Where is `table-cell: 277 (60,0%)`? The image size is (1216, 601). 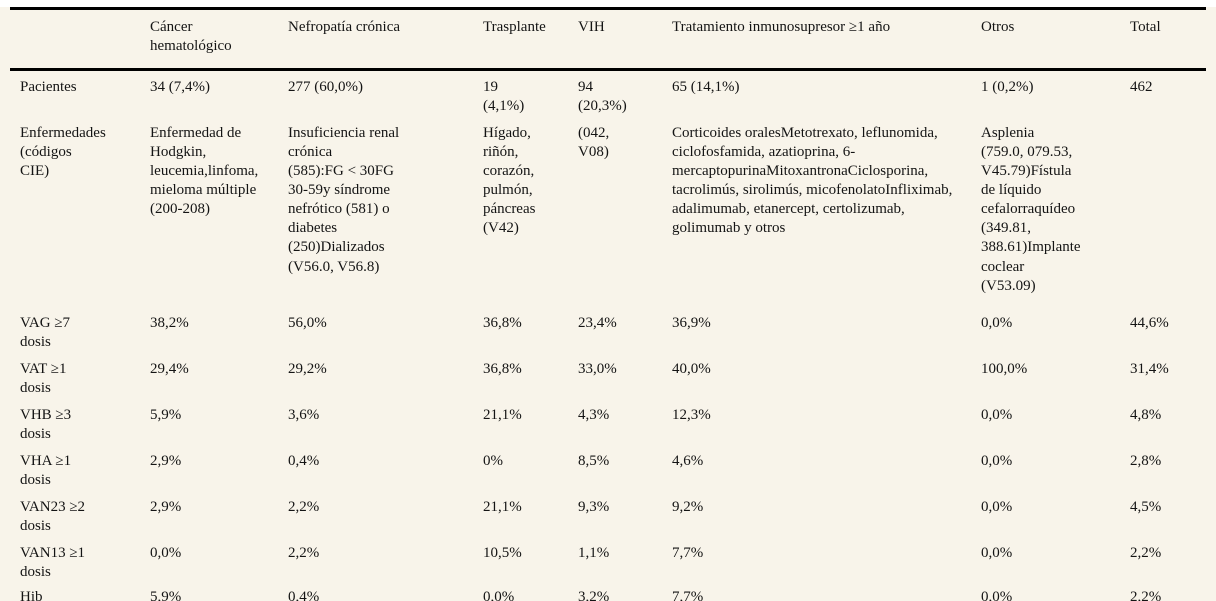
table-cell: 277 (60,0%) is located at coordinates (325, 87).